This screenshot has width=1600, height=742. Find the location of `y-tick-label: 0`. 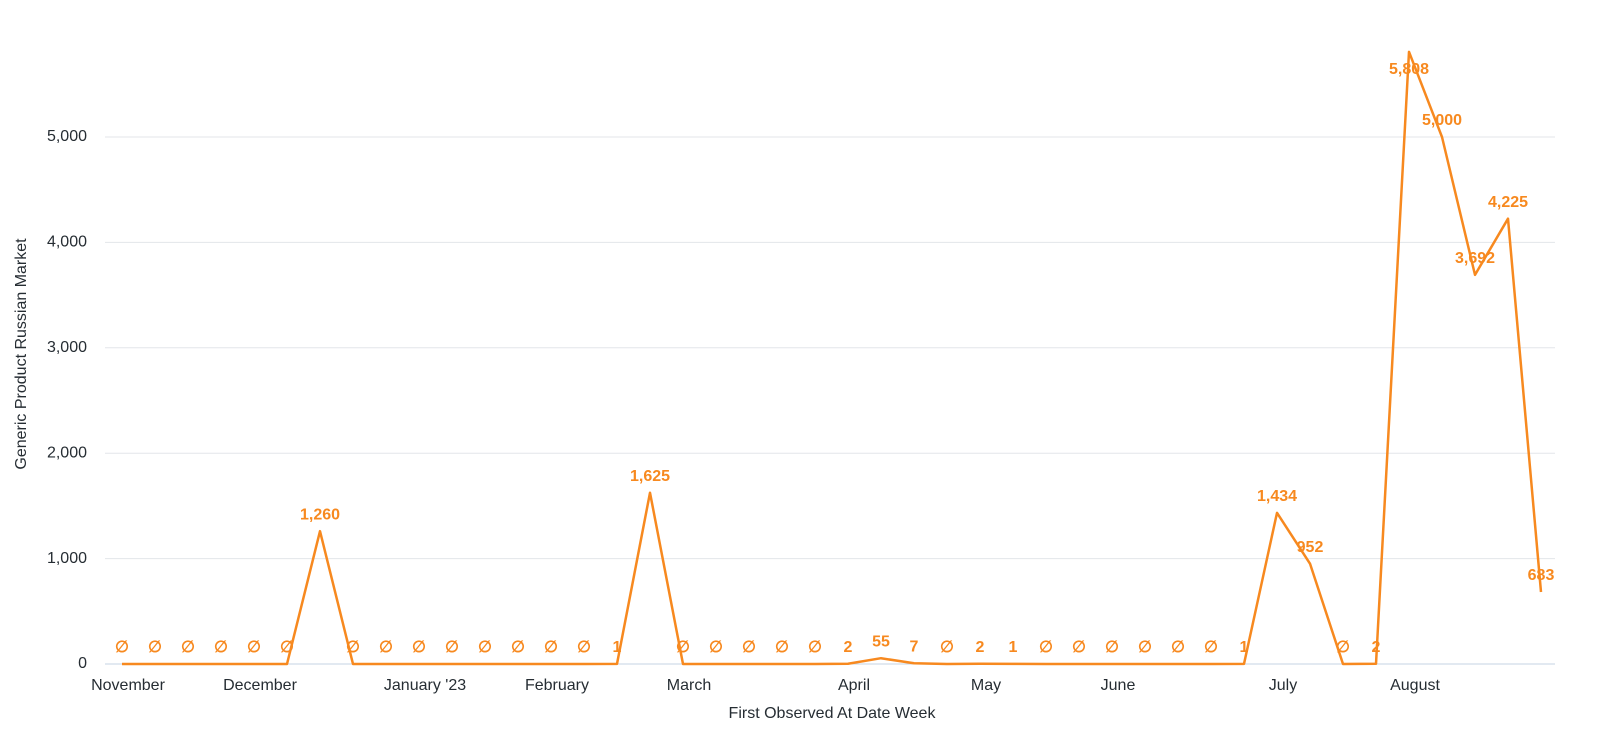

y-tick-label: 0 is located at coordinates (82, 663).